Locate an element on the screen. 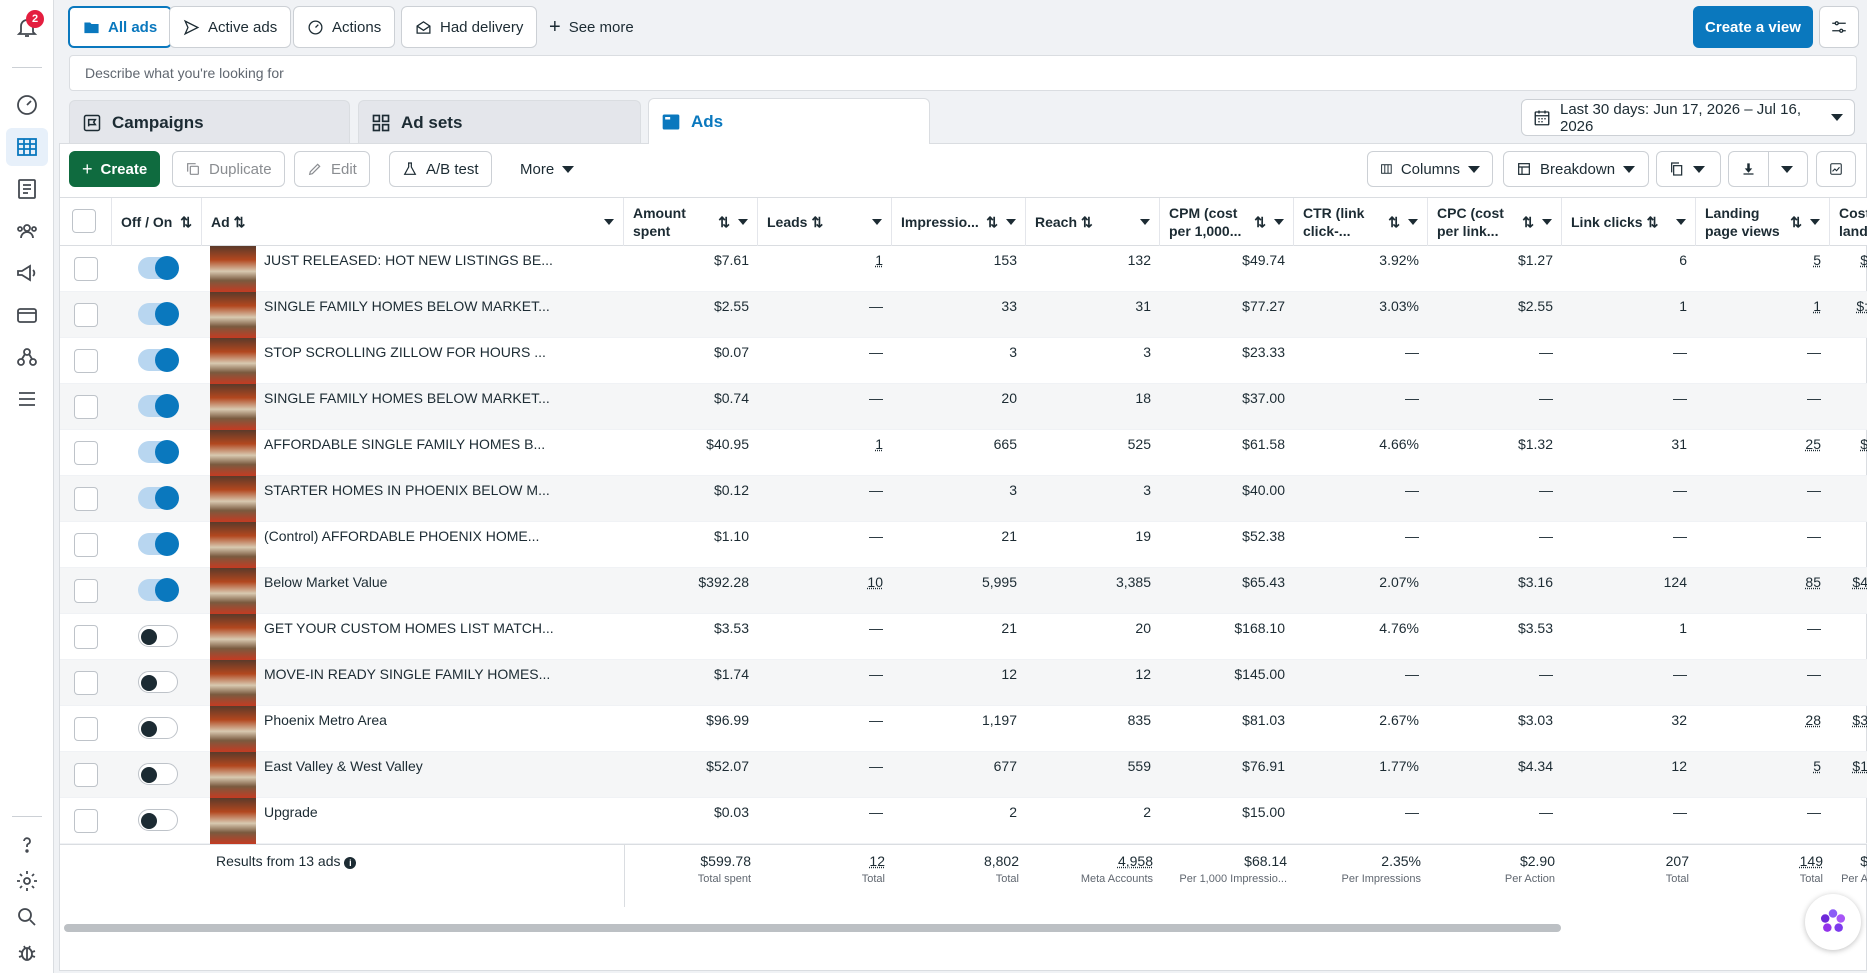 This screenshot has height=973, width=1867. cell-leads: 10 is located at coordinates (875, 582).